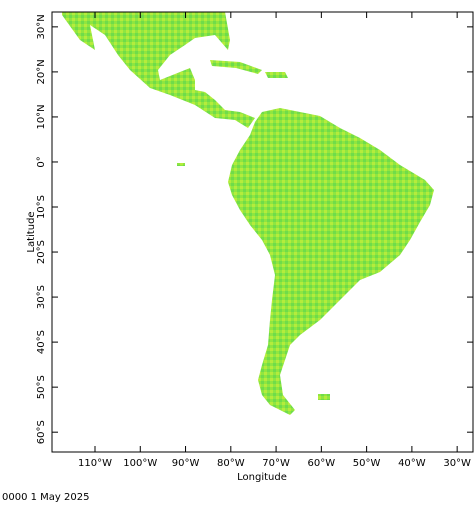 This screenshot has height=508, width=476. I want to click on x-tick-label: 90°W, so click(186, 463).